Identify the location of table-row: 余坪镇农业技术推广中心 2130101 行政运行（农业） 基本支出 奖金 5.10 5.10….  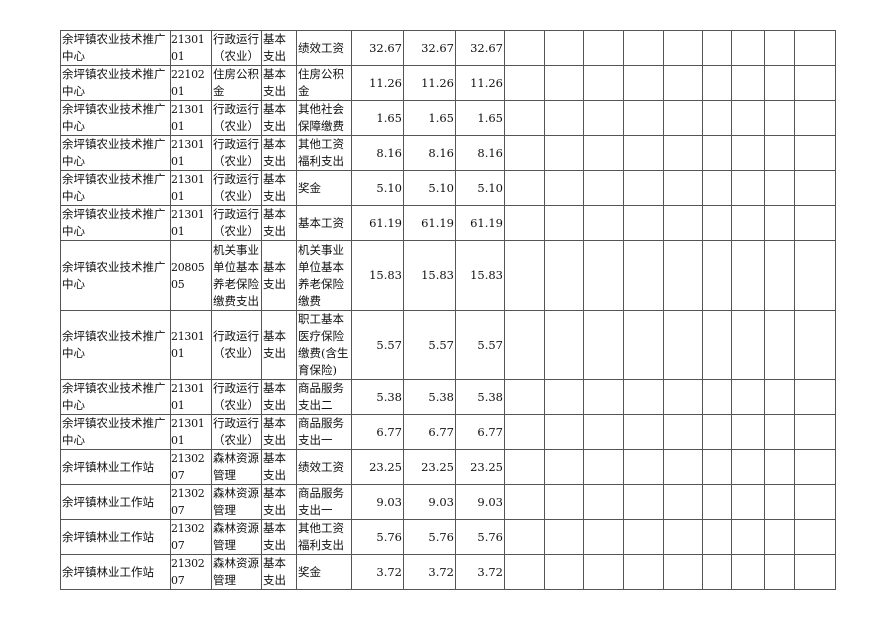
(448, 188).